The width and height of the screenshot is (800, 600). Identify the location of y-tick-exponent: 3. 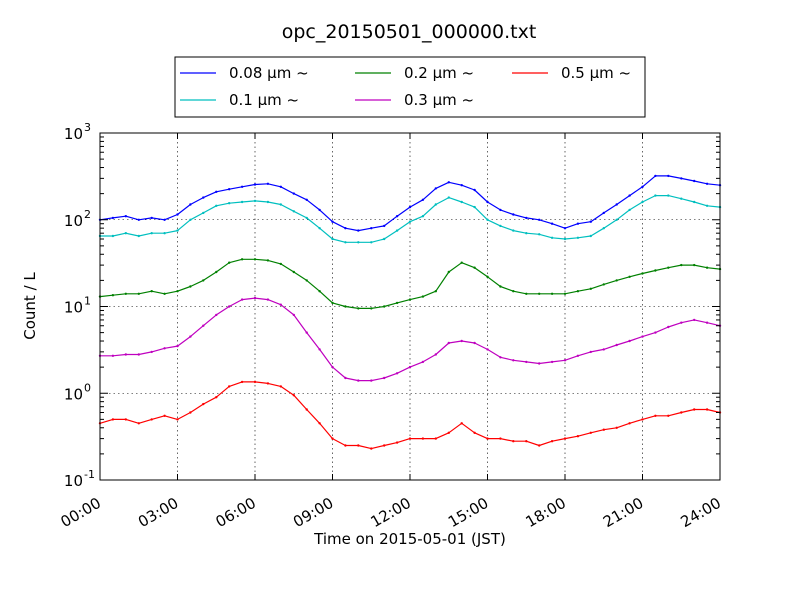
(87, 127).